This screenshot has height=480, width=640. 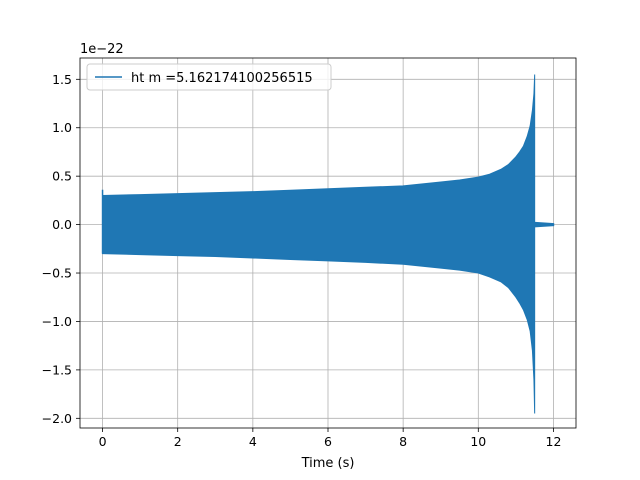 What do you see at coordinates (102, 49) in the screenshot?
I see `y-offset-label: 1e−22` at bounding box center [102, 49].